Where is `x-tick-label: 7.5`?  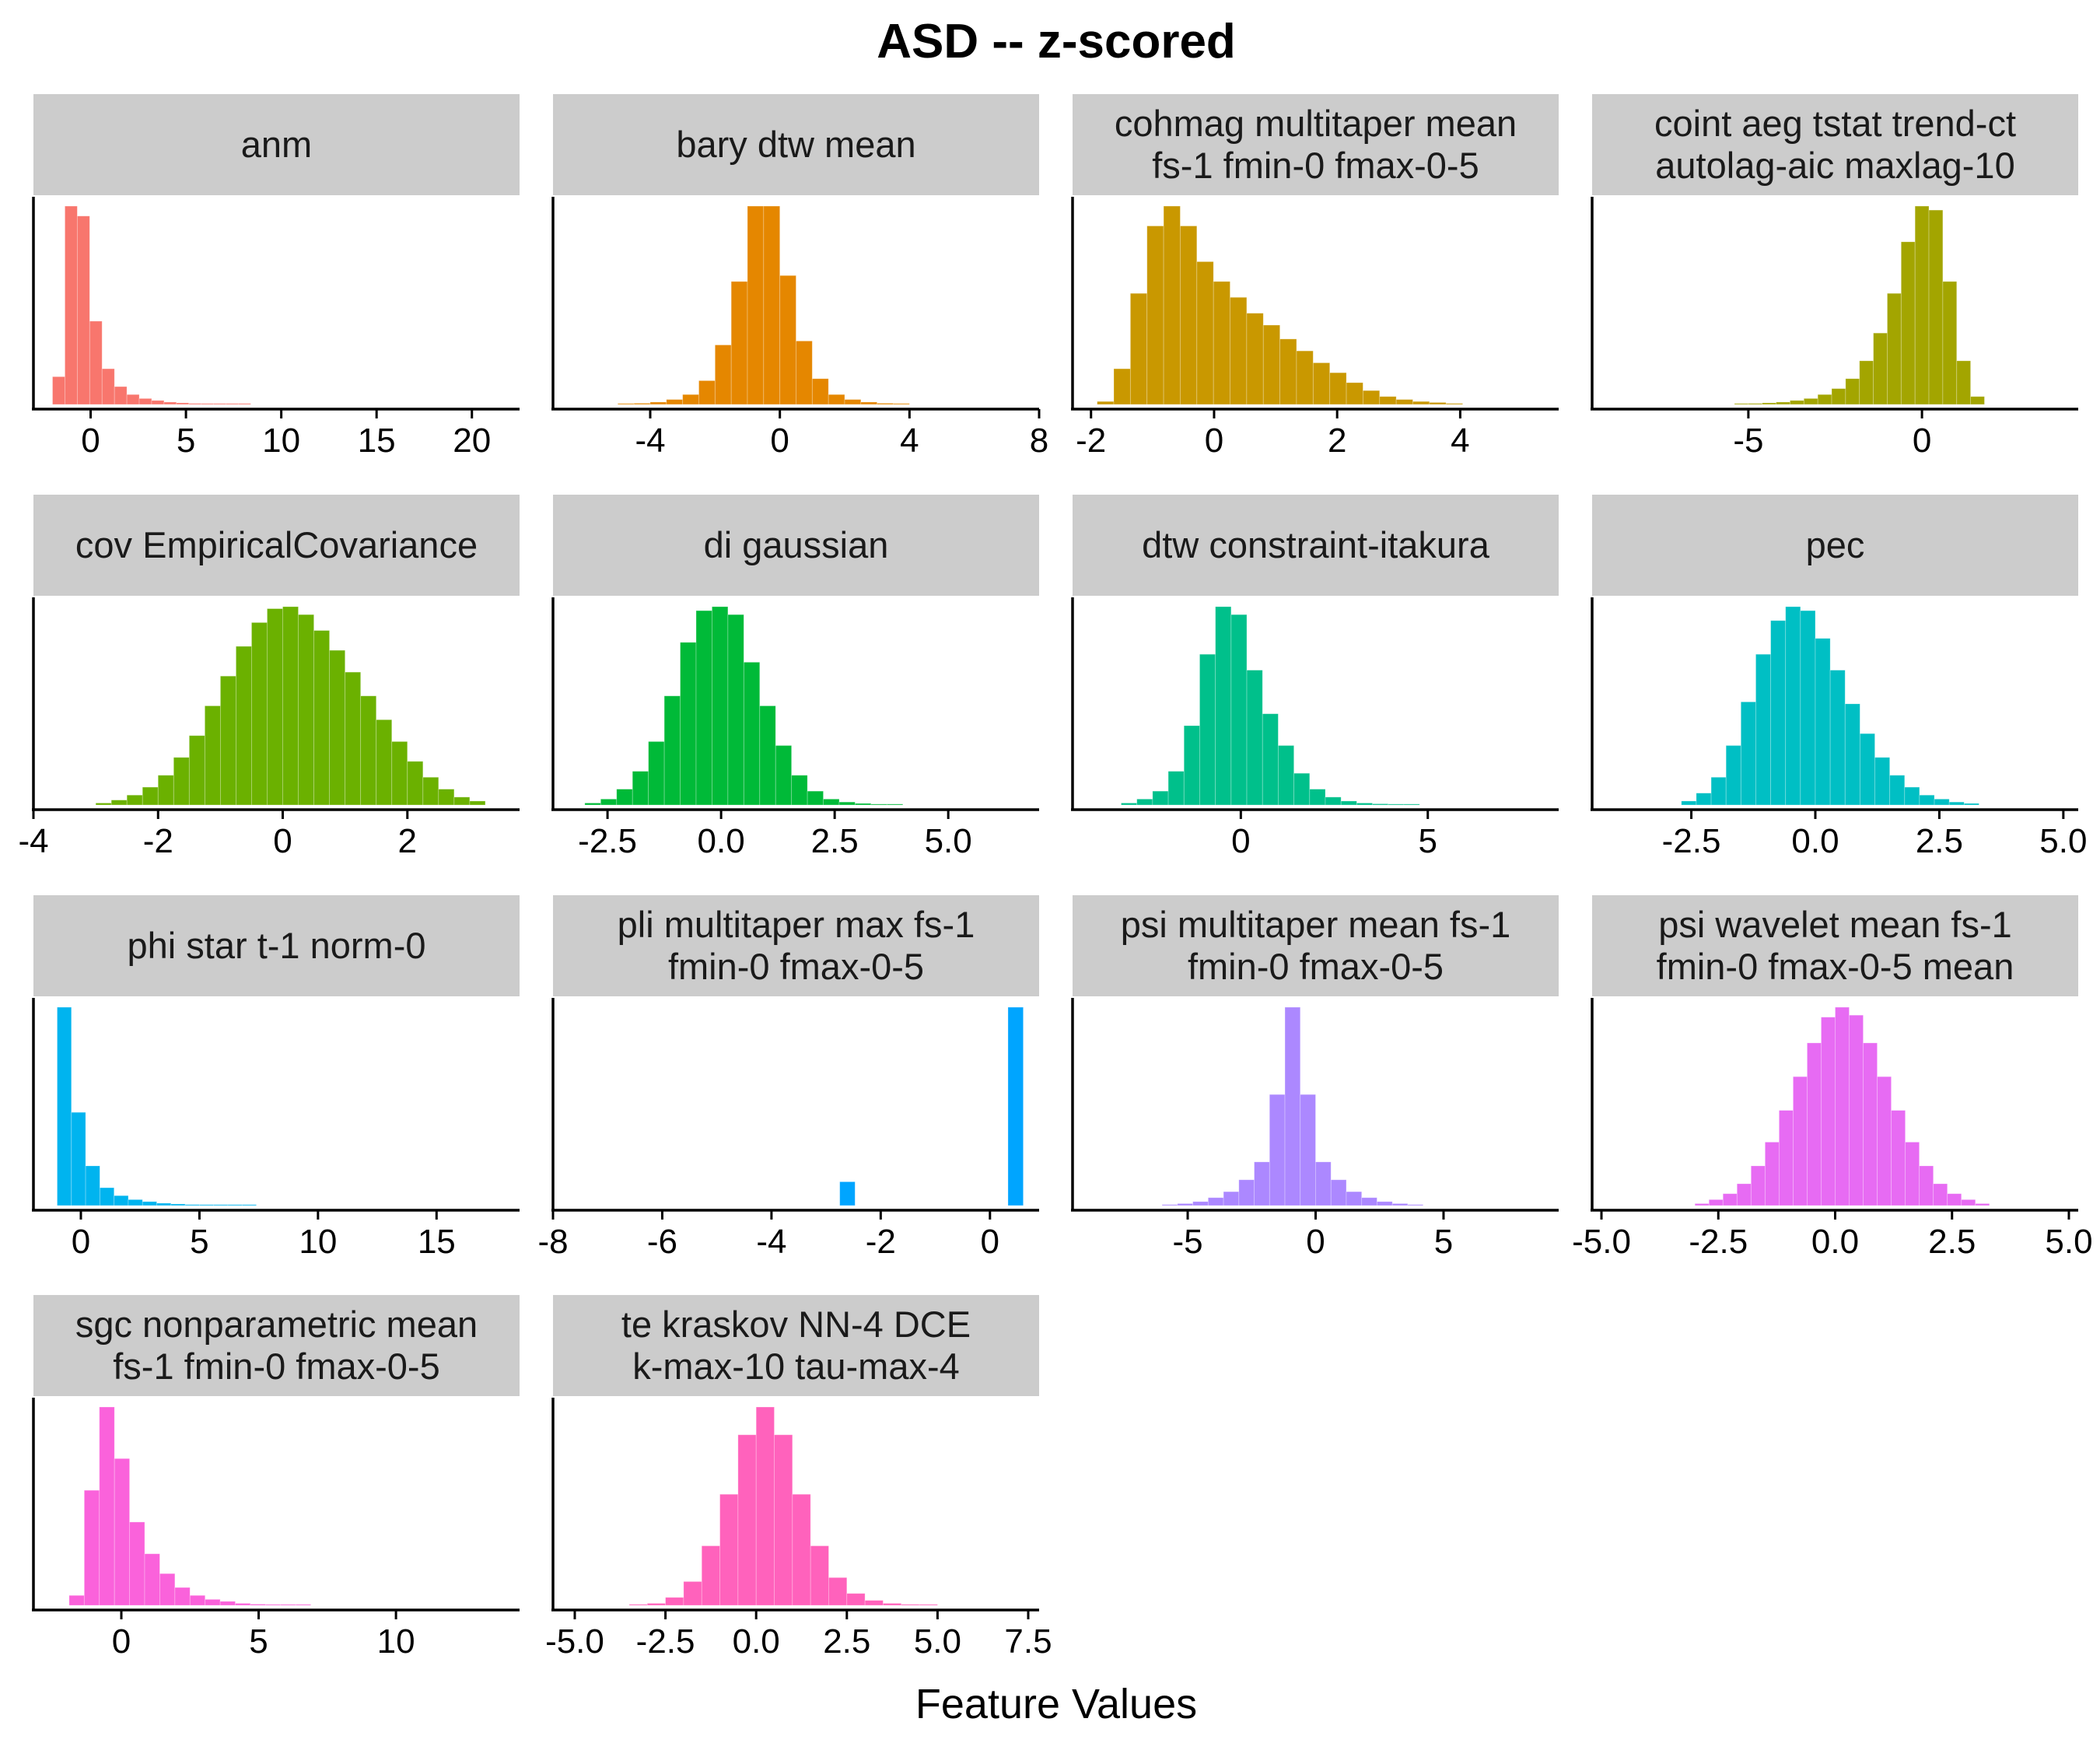
x-tick-label: 7.5 is located at coordinates (1028, 1641).